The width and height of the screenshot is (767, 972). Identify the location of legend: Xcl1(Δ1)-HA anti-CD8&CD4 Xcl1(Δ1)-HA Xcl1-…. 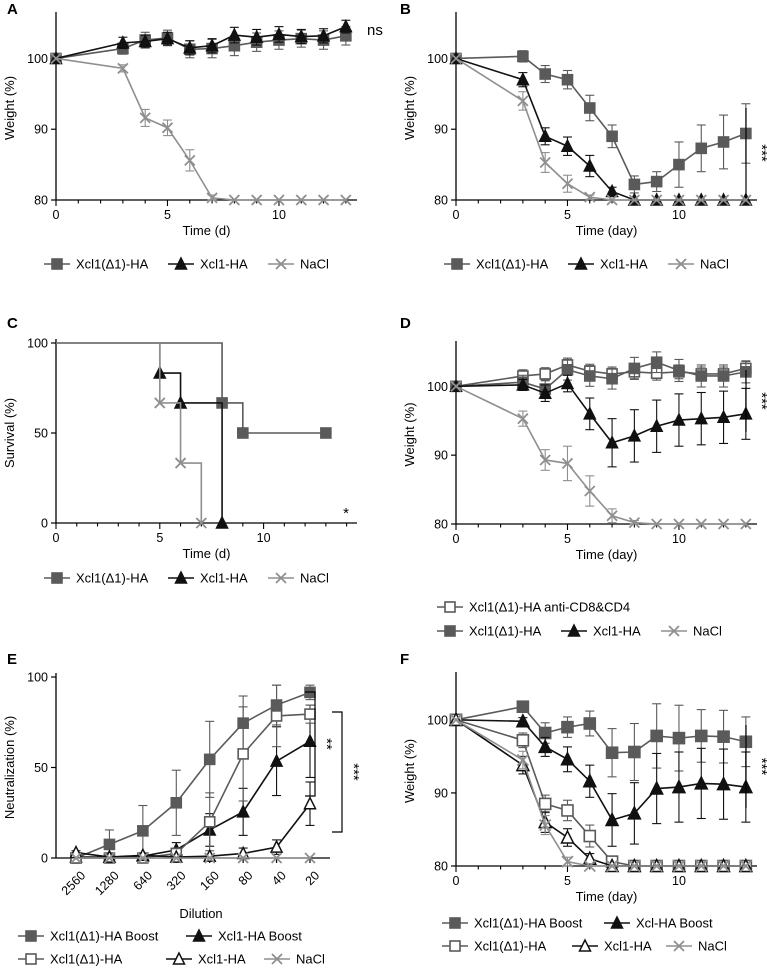
(579, 619).